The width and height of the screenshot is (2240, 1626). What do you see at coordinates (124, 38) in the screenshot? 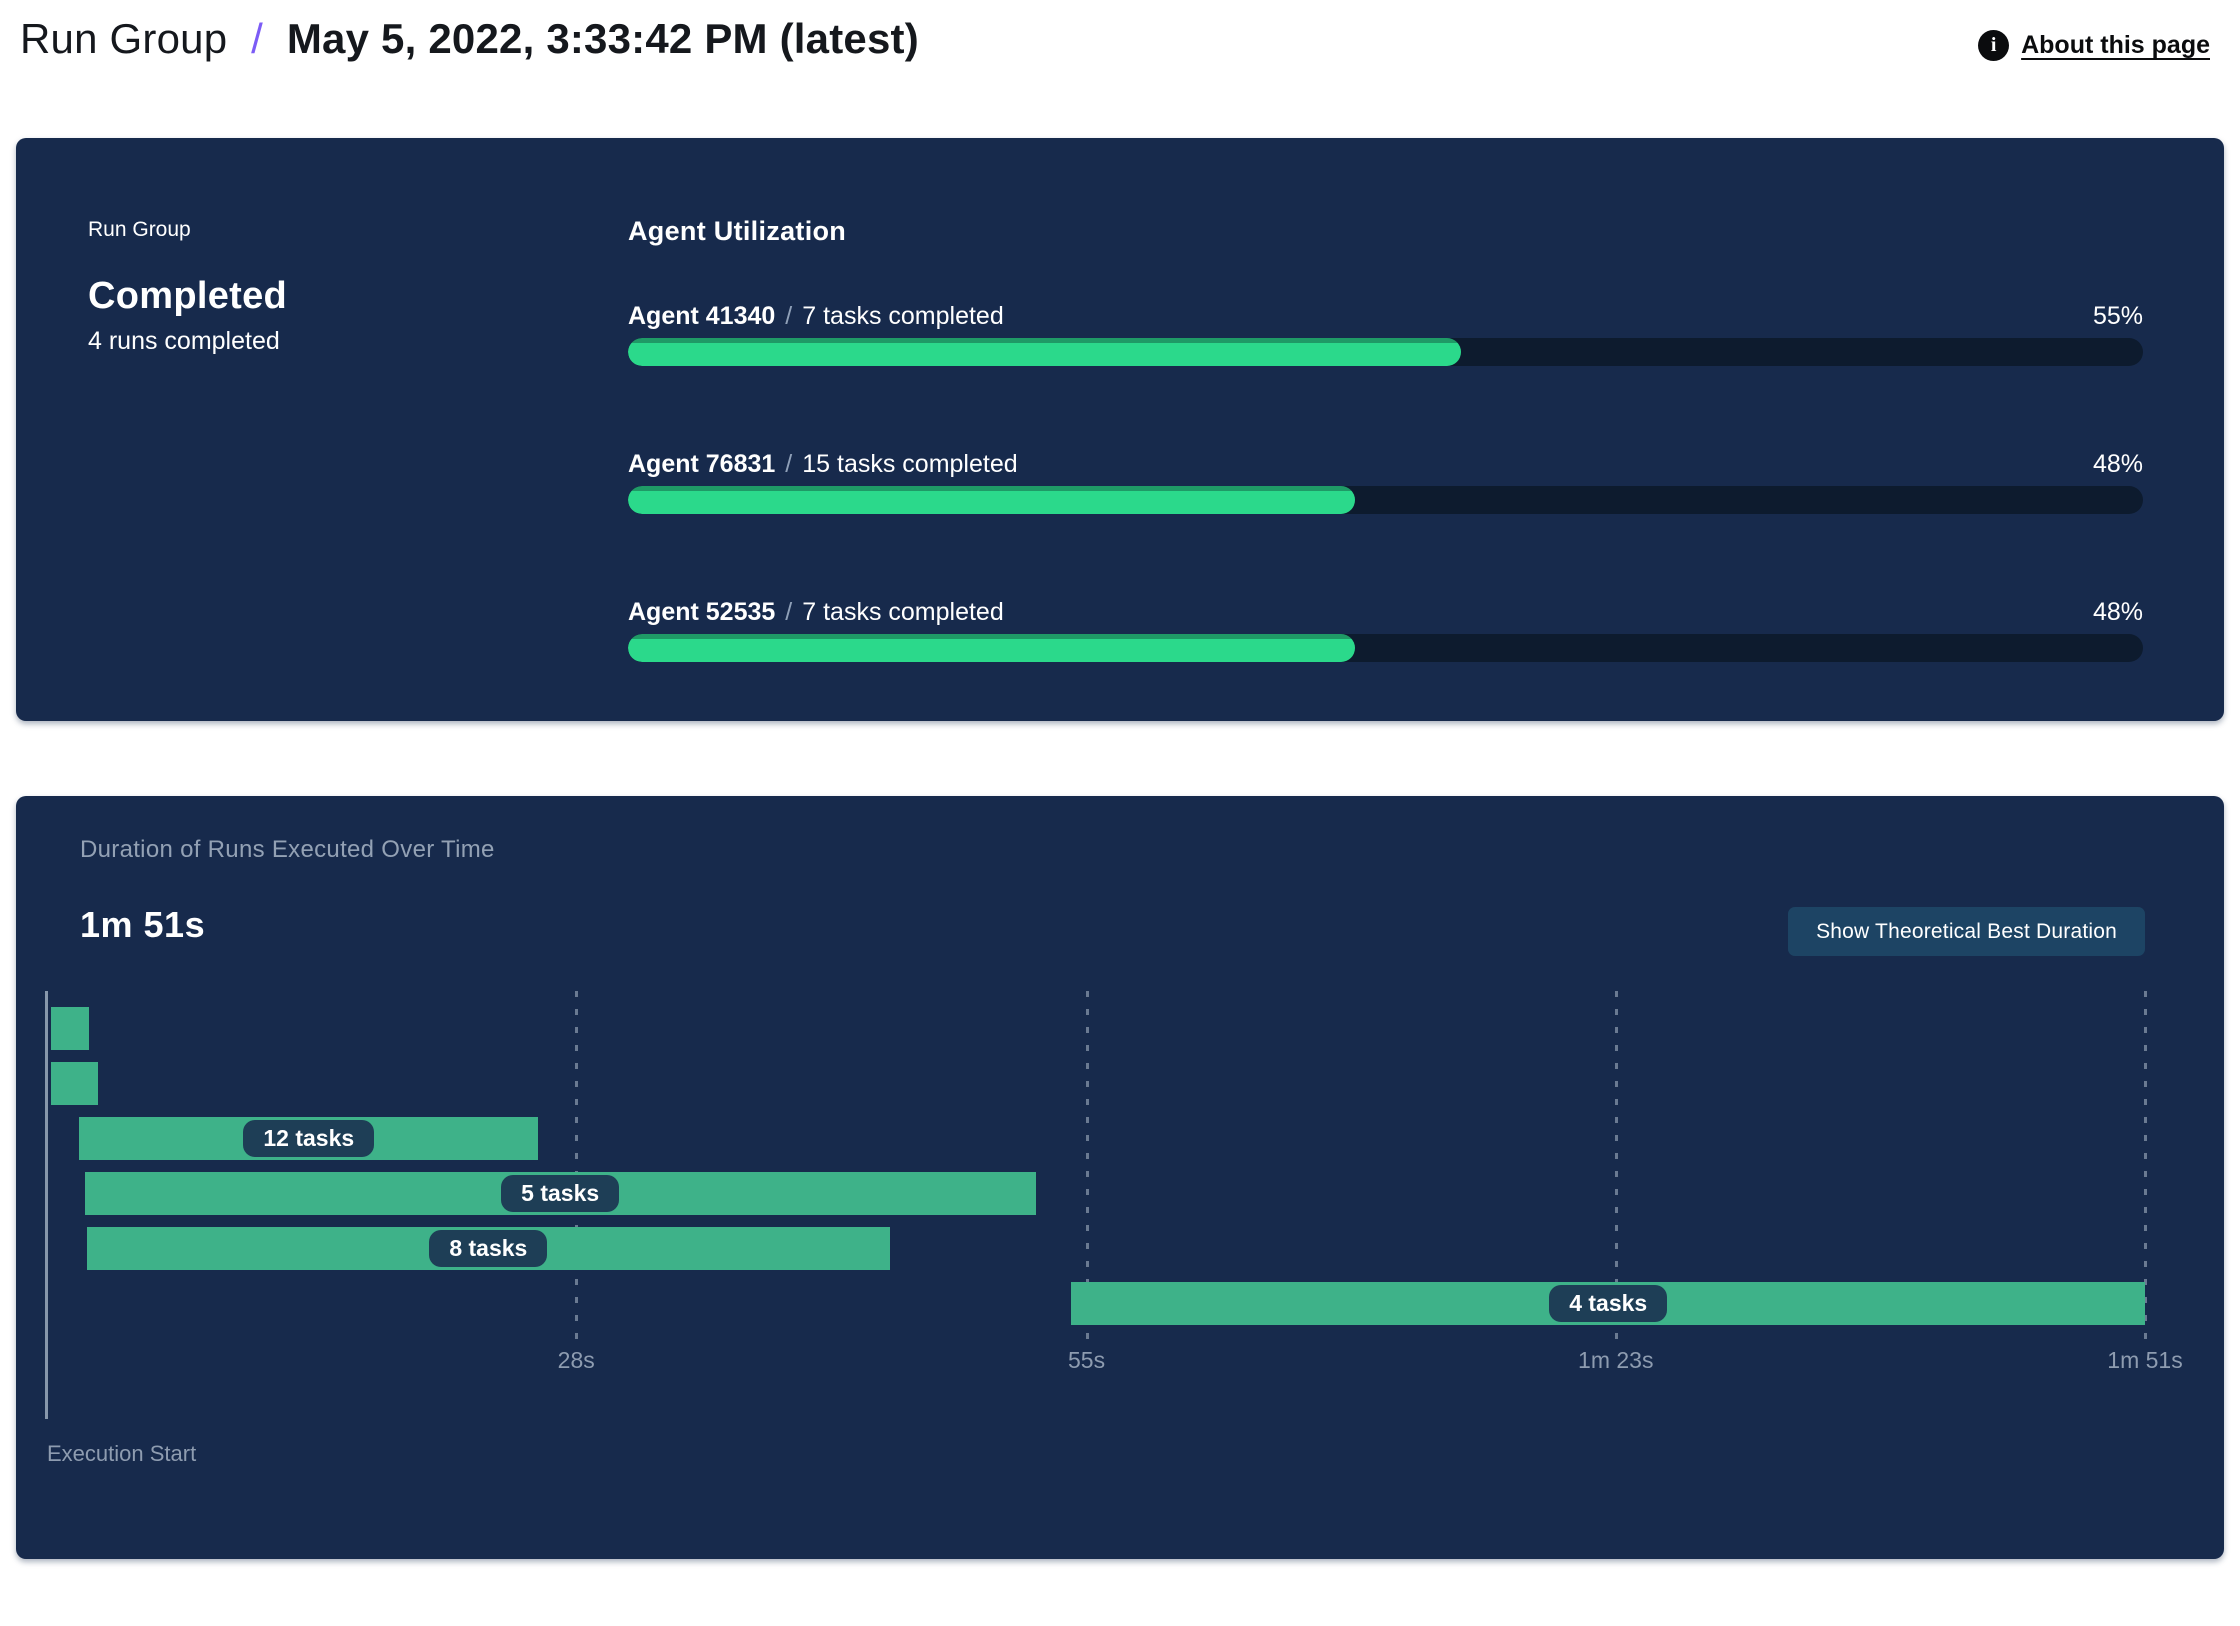
I see `breadcrumb-run-group: Run Group` at bounding box center [124, 38].